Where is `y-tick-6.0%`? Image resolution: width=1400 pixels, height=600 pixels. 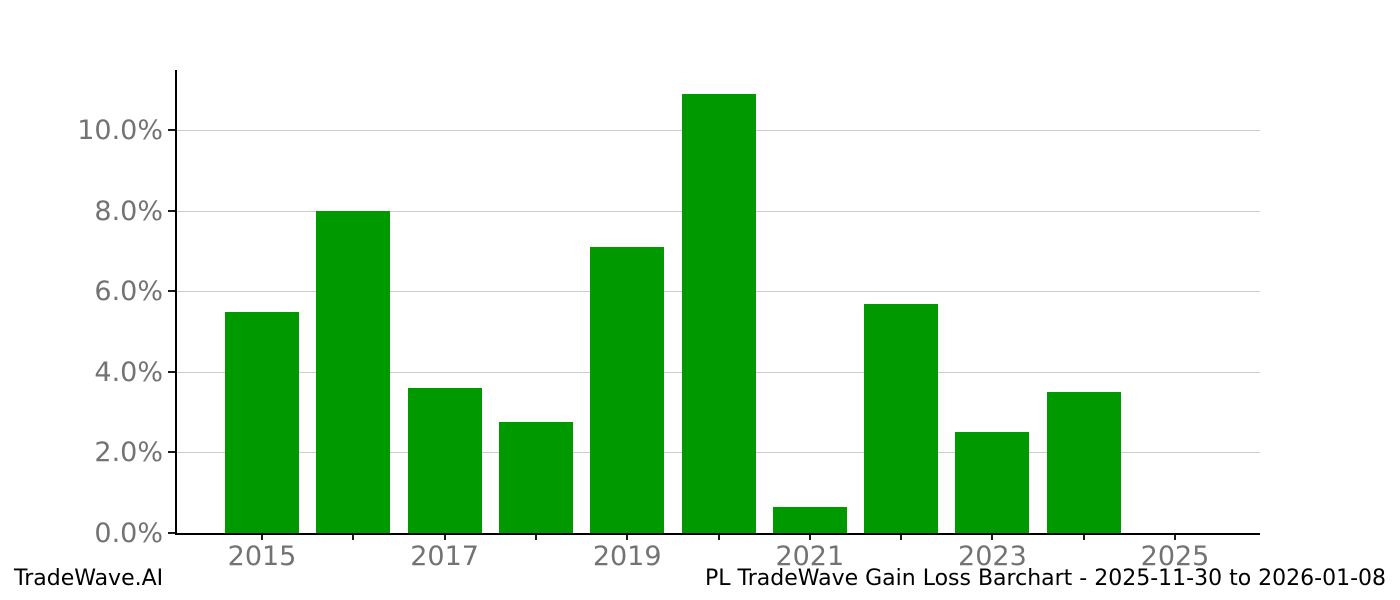
y-tick-6.0% is located at coordinates (171, 291).